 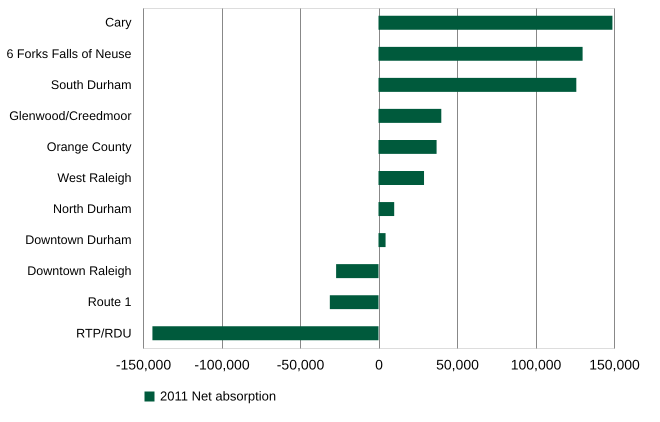 What do you see at coordinates (89, 147) in the screenshot?
I see `y-tick-label: Orange County` at bounding box center [89, 147].